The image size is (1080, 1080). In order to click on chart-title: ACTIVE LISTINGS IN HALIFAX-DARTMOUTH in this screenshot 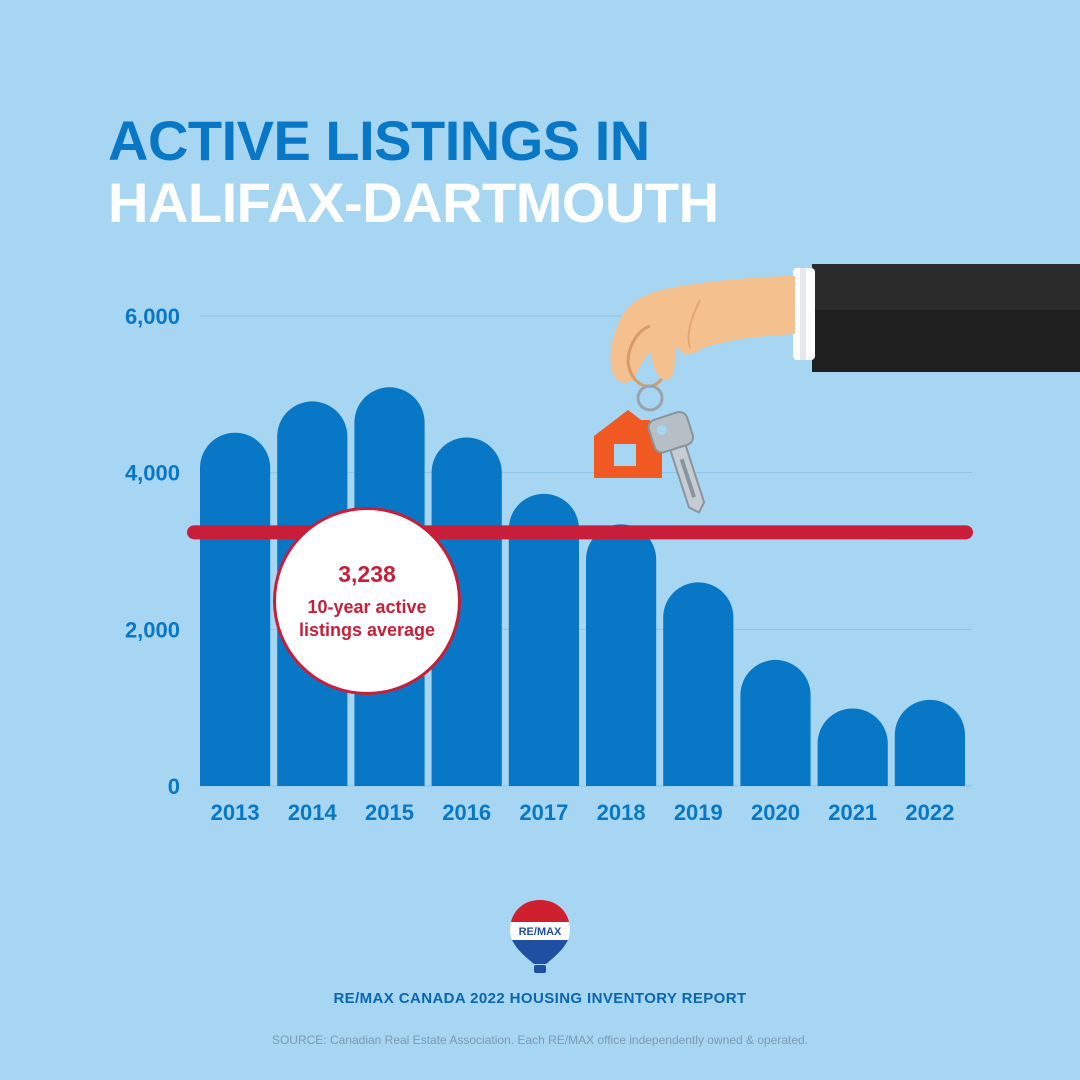, I will do `click(413, 172)`.